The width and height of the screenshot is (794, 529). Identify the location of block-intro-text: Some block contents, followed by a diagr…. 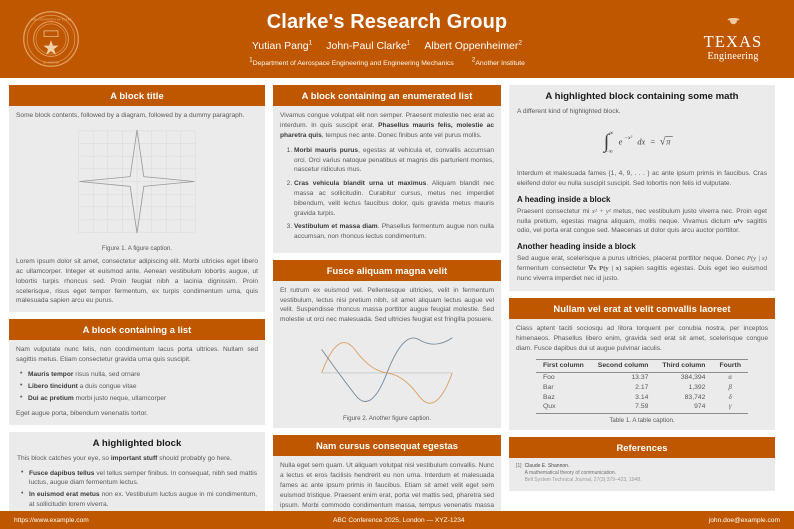
(130, 115).